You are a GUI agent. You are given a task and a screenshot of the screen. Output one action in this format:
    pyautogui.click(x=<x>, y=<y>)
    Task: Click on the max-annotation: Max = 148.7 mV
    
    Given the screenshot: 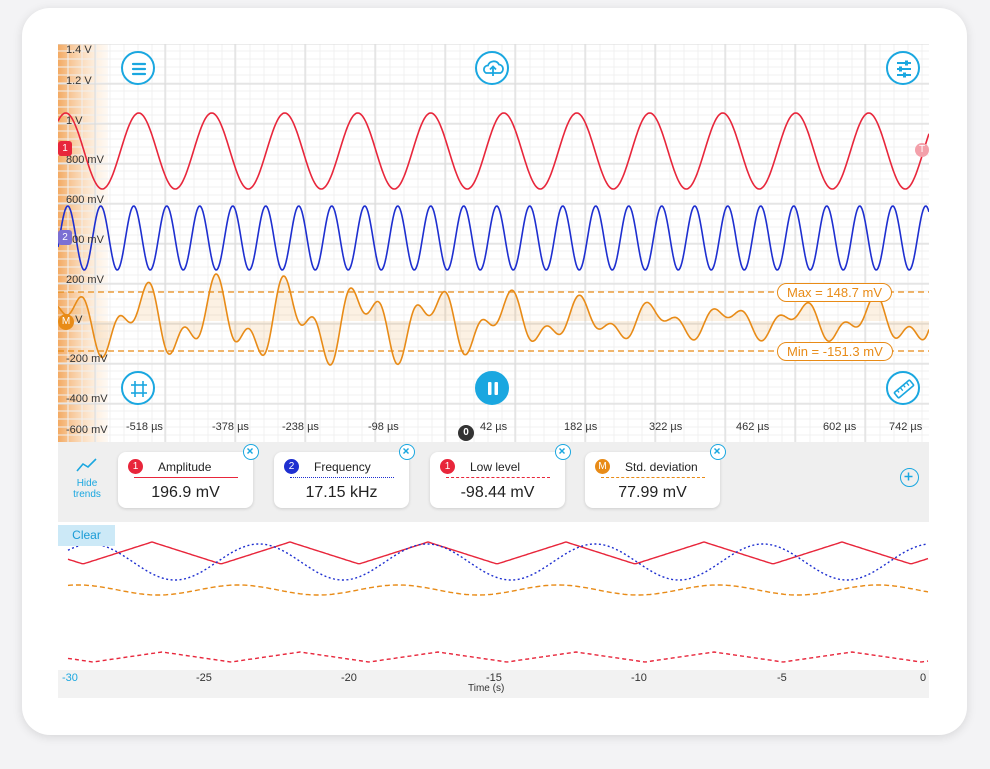 What is the action you would take?
    pyautogui.click(x=835, y=292)
    